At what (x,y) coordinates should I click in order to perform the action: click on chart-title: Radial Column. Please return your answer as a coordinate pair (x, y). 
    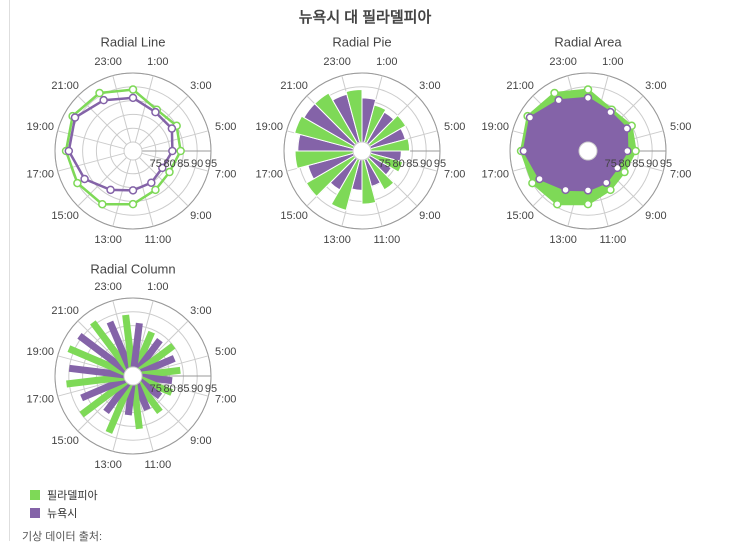
    Looking at the image, I should click on (132, 268).